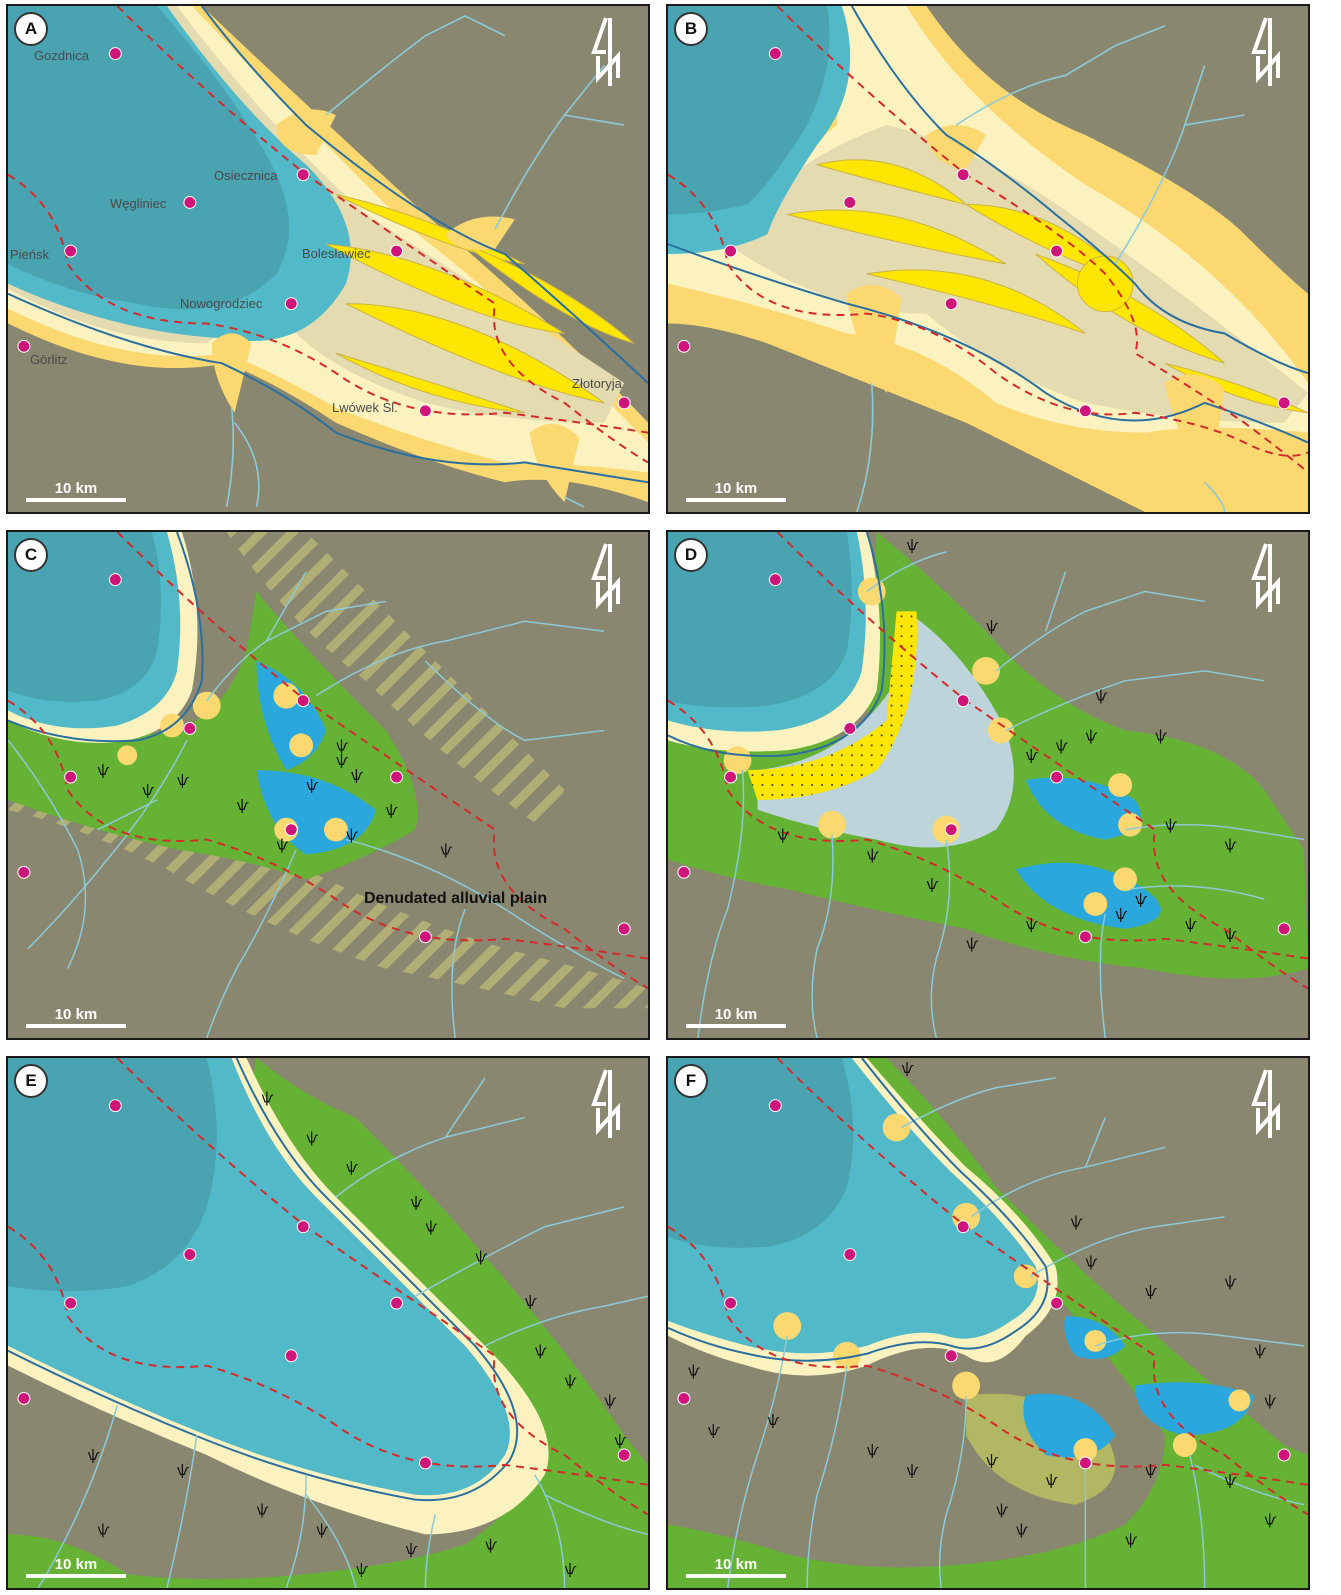  I want to click on town-label-piensk: Pieńsk, so click(30, 254).